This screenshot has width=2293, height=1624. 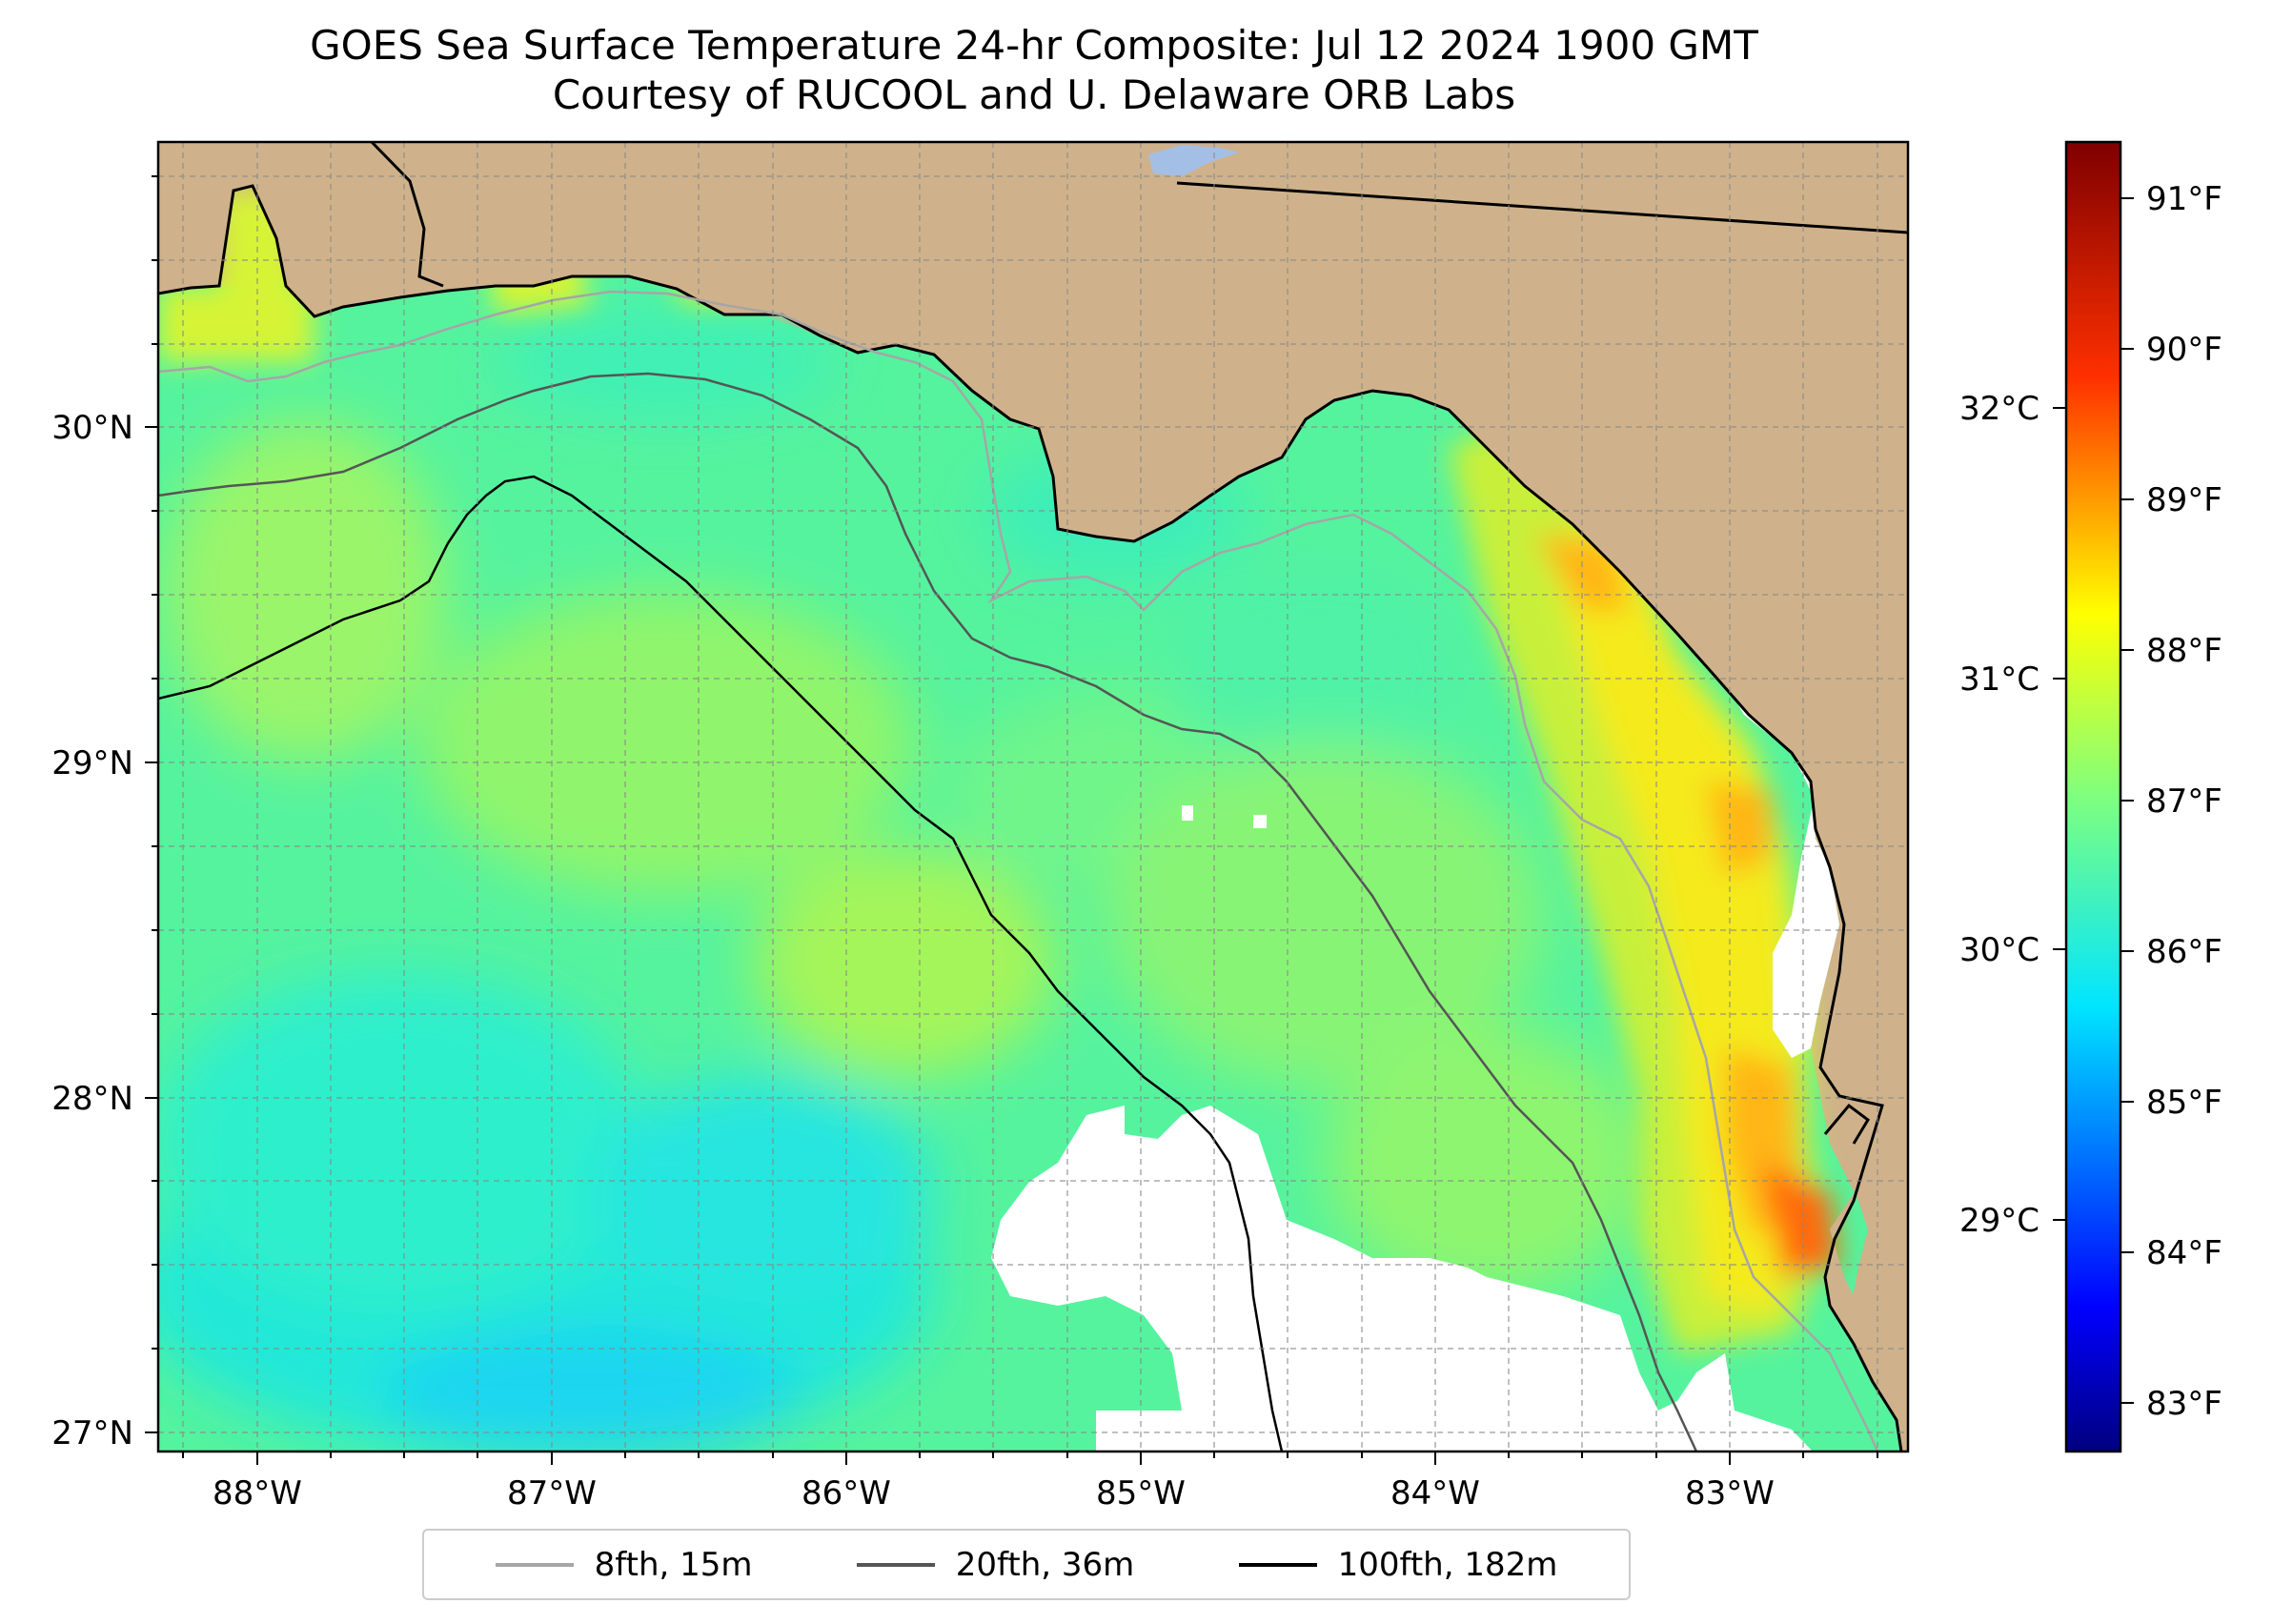 What do you see at coordinates (2184, 1253) in the screenshot?
I see `colorbar-f-label: 84°F` at bounding box center [2184, 1253].